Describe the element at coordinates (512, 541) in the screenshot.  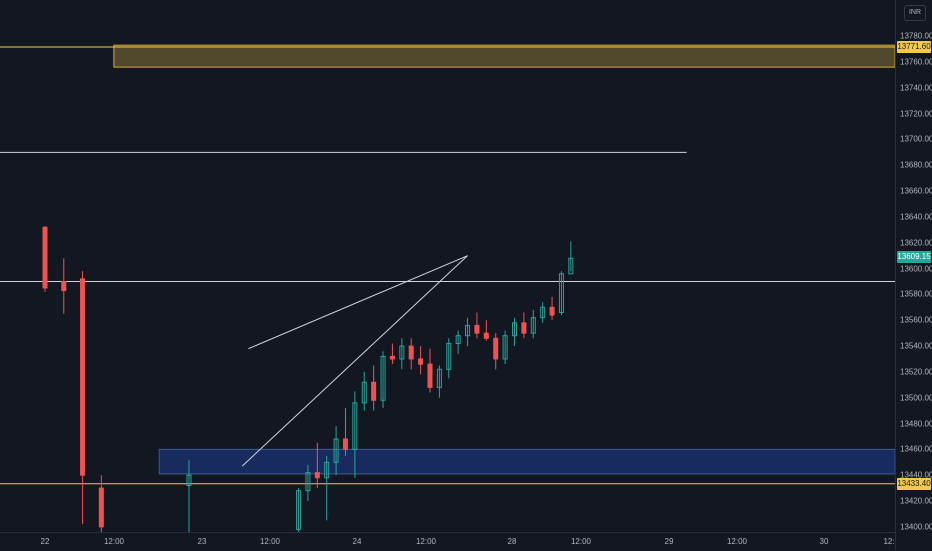
I see `x-tick-label: 28` at that location.